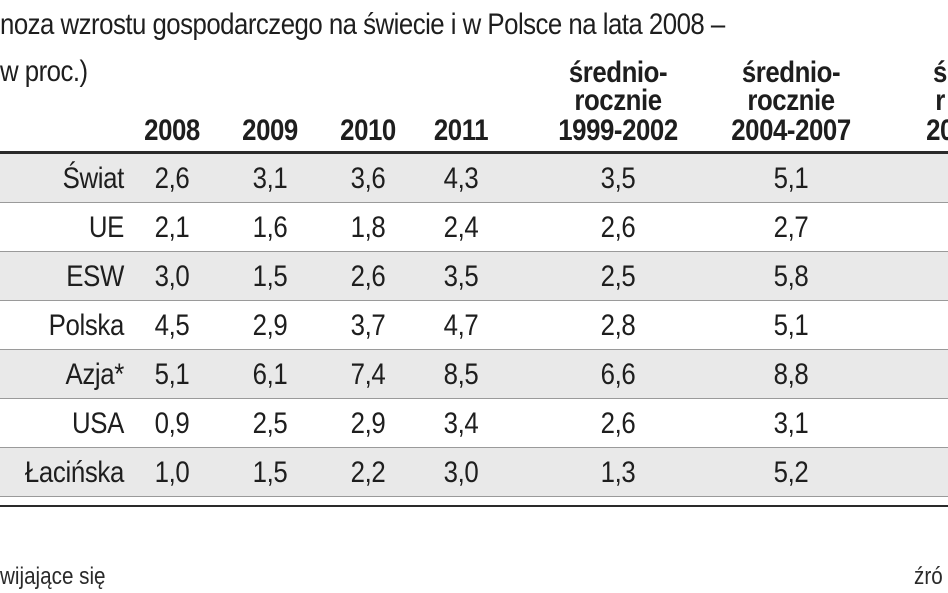 This screenshot has width=948, height=593. I want to click on table-row: Azja* 5,1 6,1 7,4 8,5 6,6 8,8, so click(474, 374).